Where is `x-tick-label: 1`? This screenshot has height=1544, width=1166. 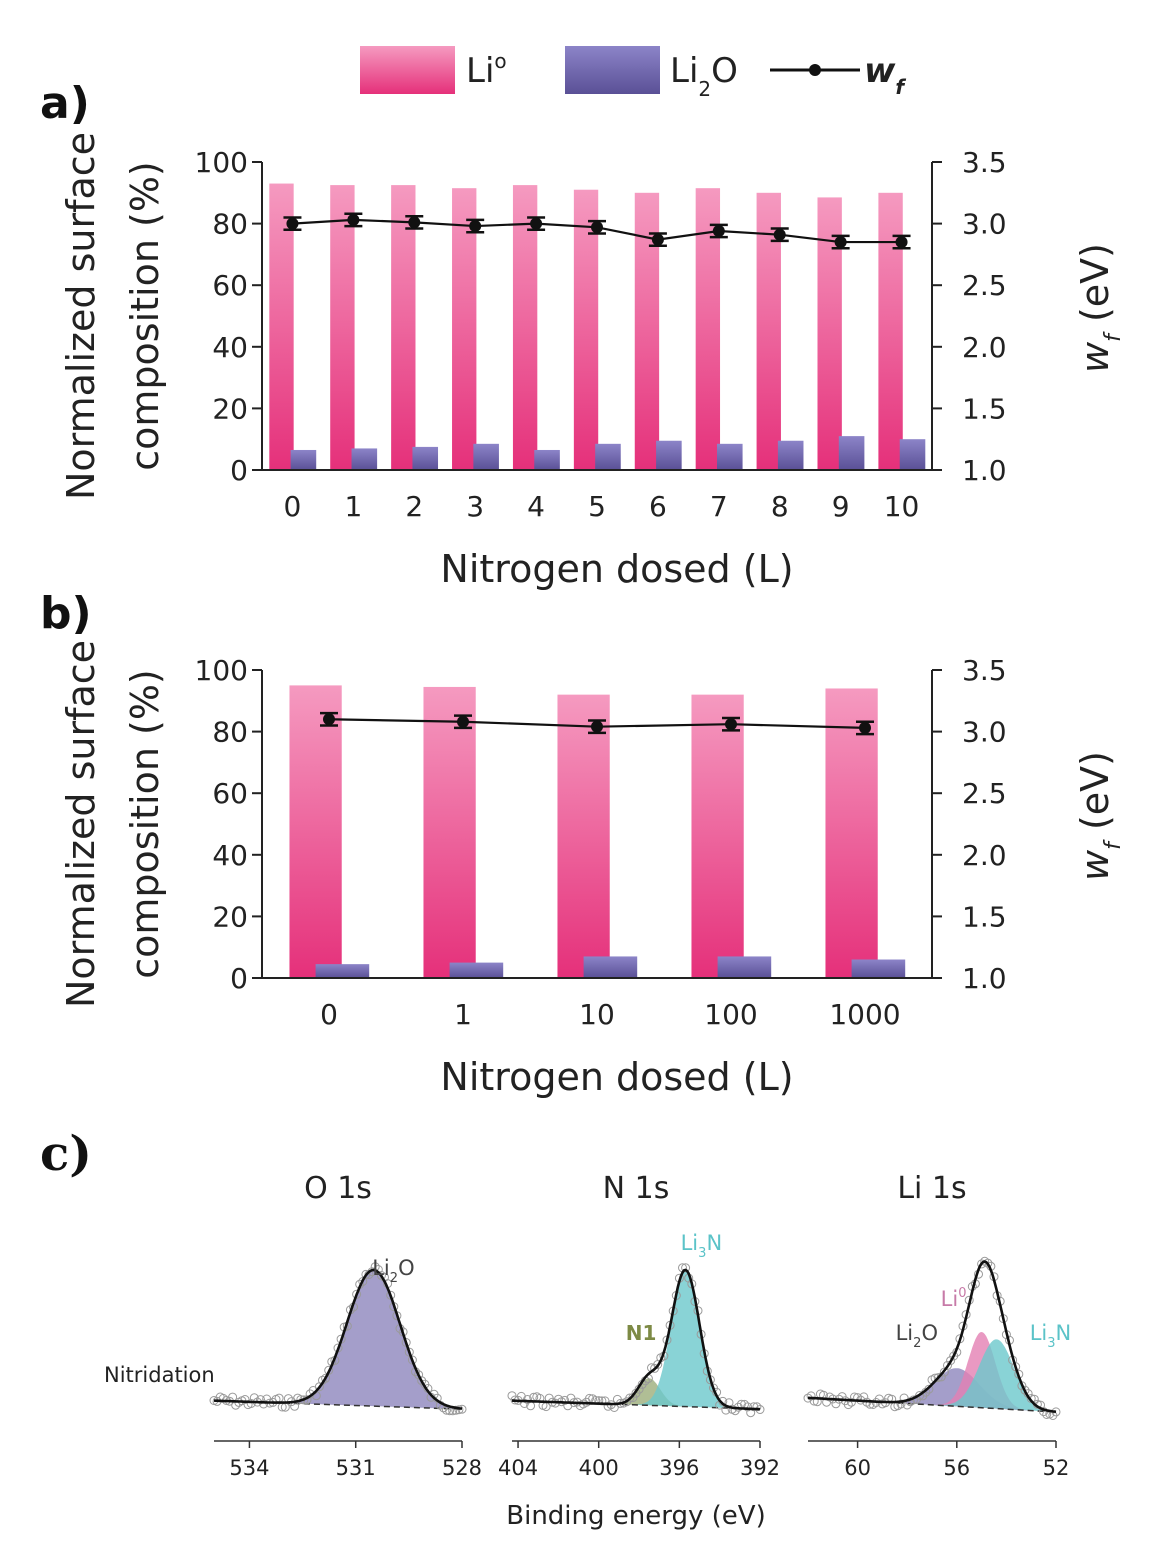
x-tick-label: 1 is located at coordinates (353, 506).